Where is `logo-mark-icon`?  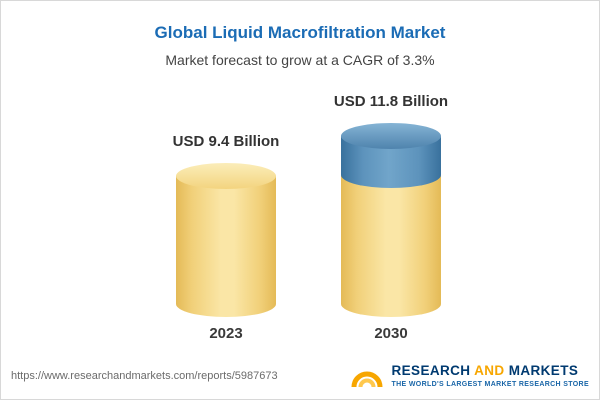
logo-mark-icon is located at coordinates (367, 379).